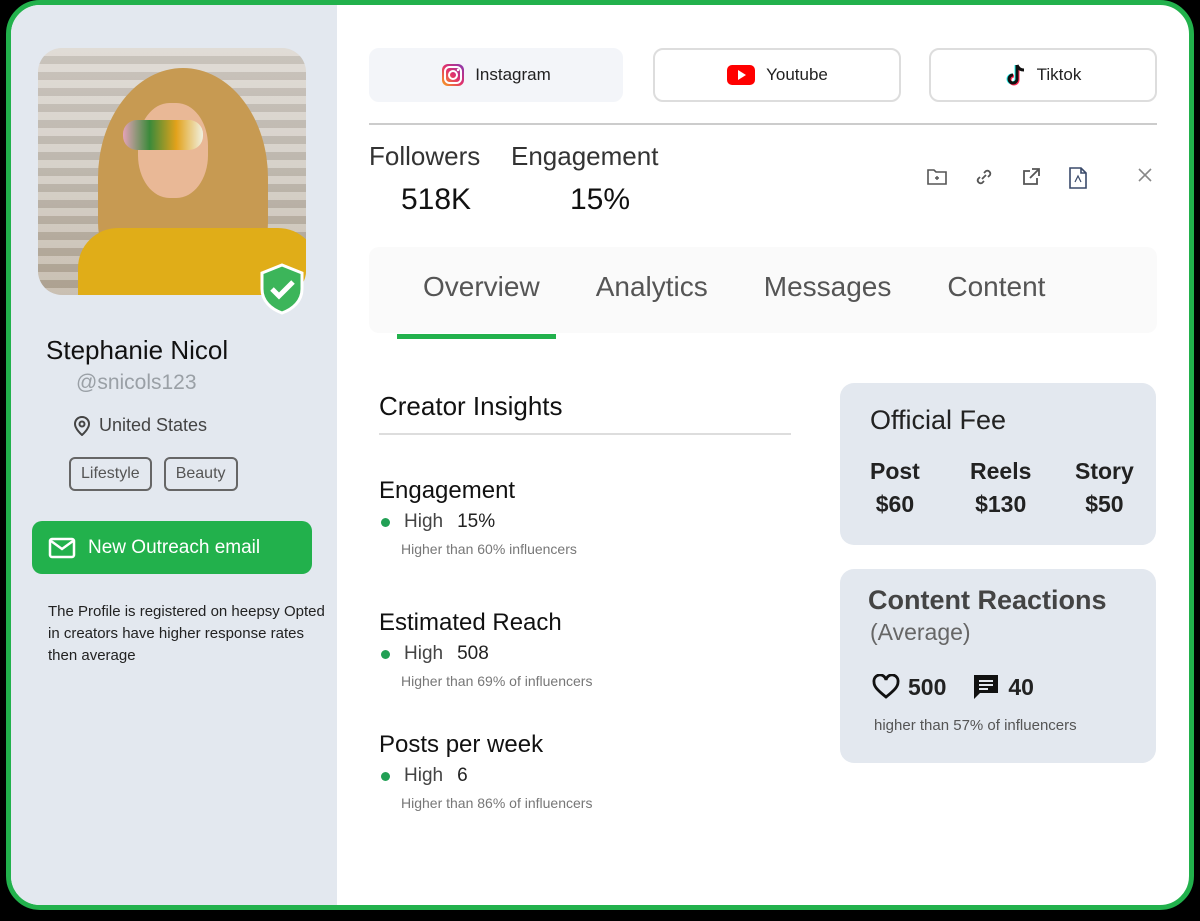  Describe the element at coordinates (600, 199) in the screenshot. I see `engagement-value: 15%` at that location.